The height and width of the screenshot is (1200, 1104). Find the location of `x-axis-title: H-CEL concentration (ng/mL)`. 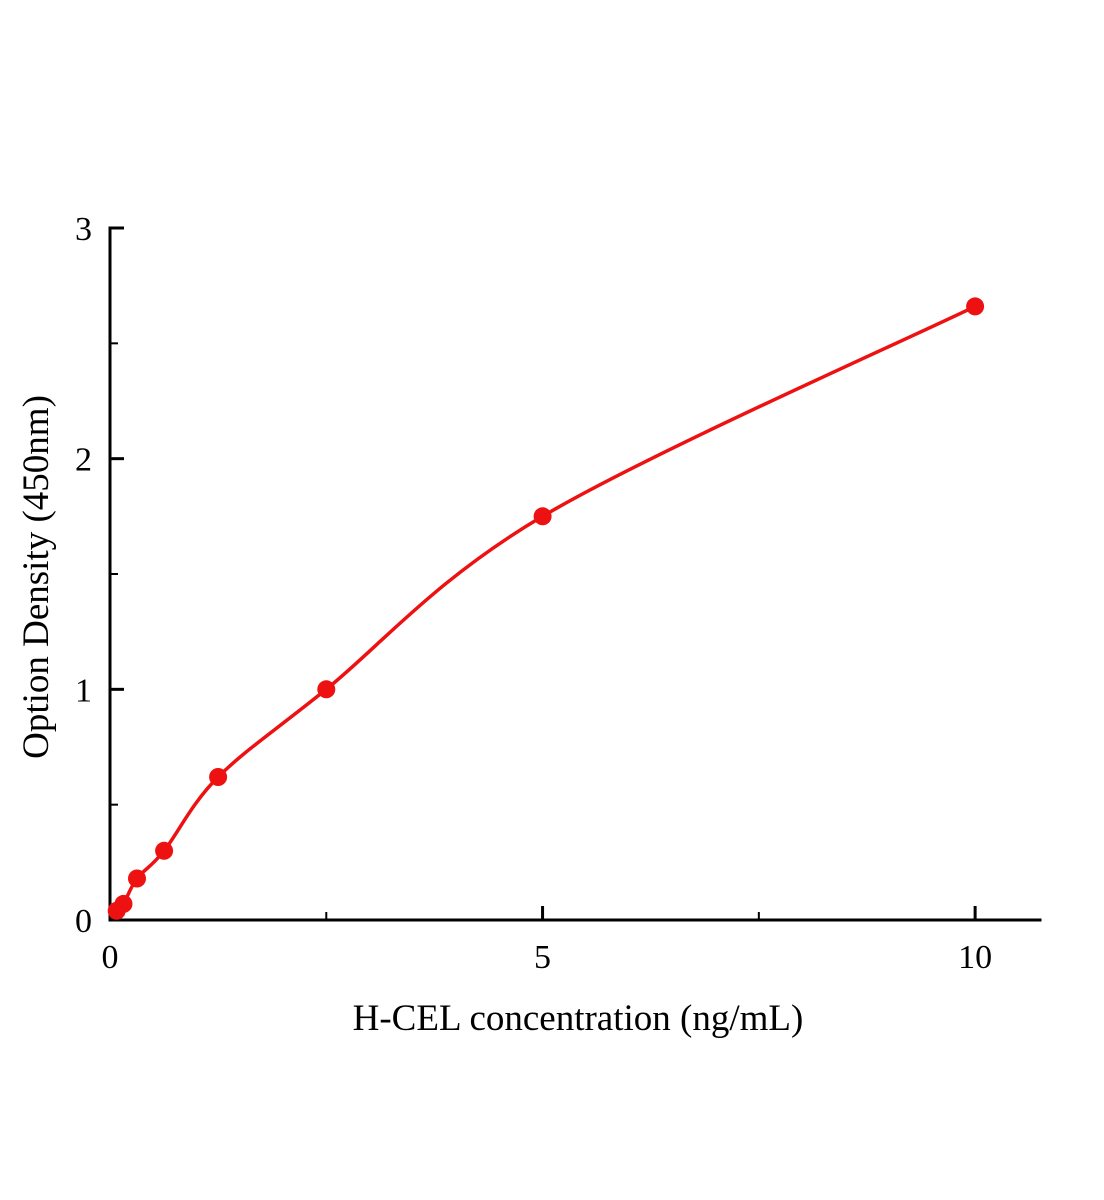

x-axis-title: H-CEL concentration (ng/mL) is located at coordinates (578, 1018).